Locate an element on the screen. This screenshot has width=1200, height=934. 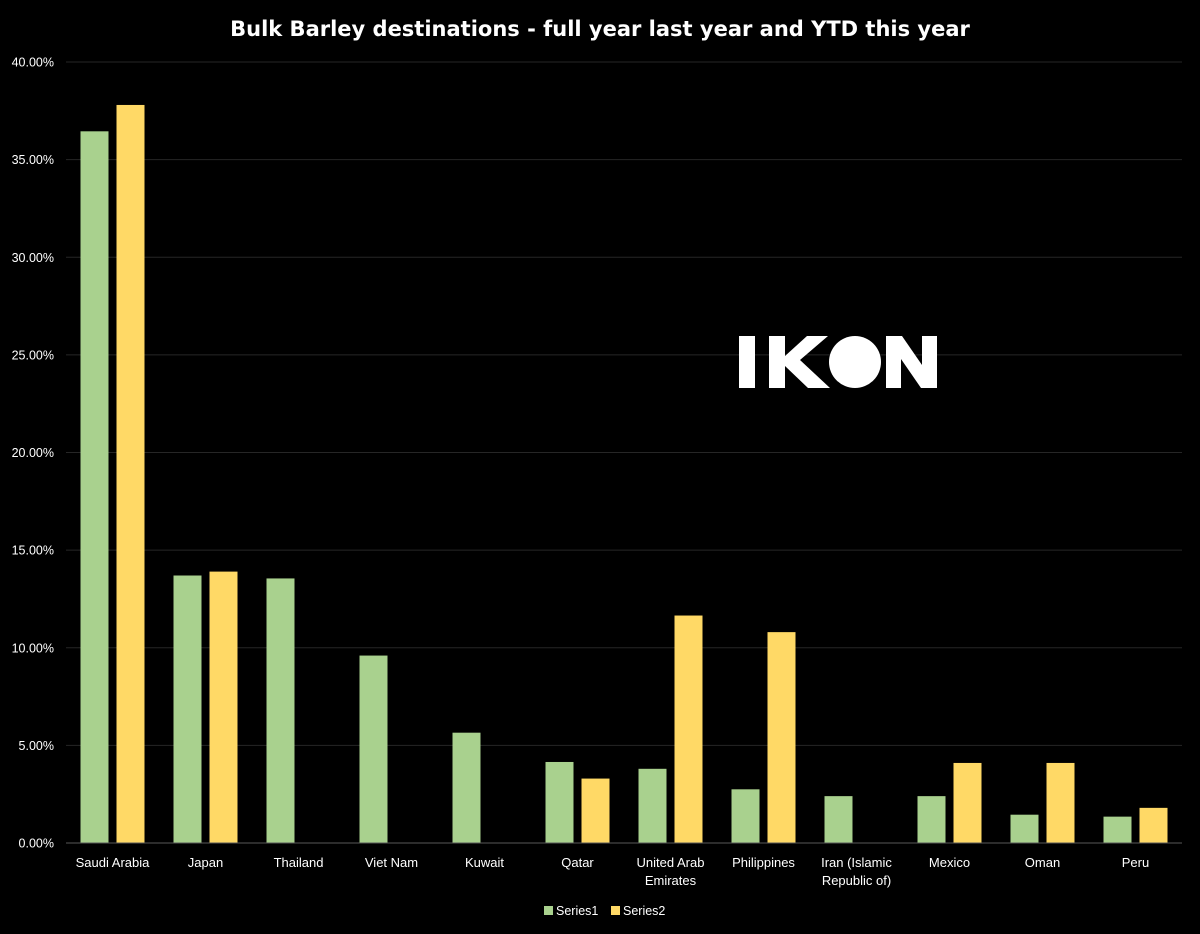
x-category-label: Emirates is located at coordinates (671, 880).